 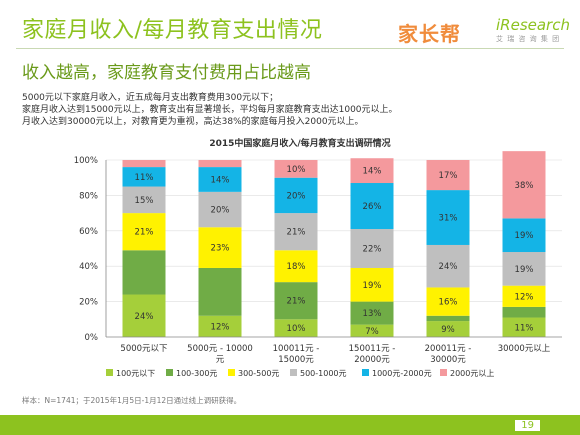 What do you see at coordinates (527, 425) in the screenshot?
I see `page-number: 19` at bounding box center [527, 425].